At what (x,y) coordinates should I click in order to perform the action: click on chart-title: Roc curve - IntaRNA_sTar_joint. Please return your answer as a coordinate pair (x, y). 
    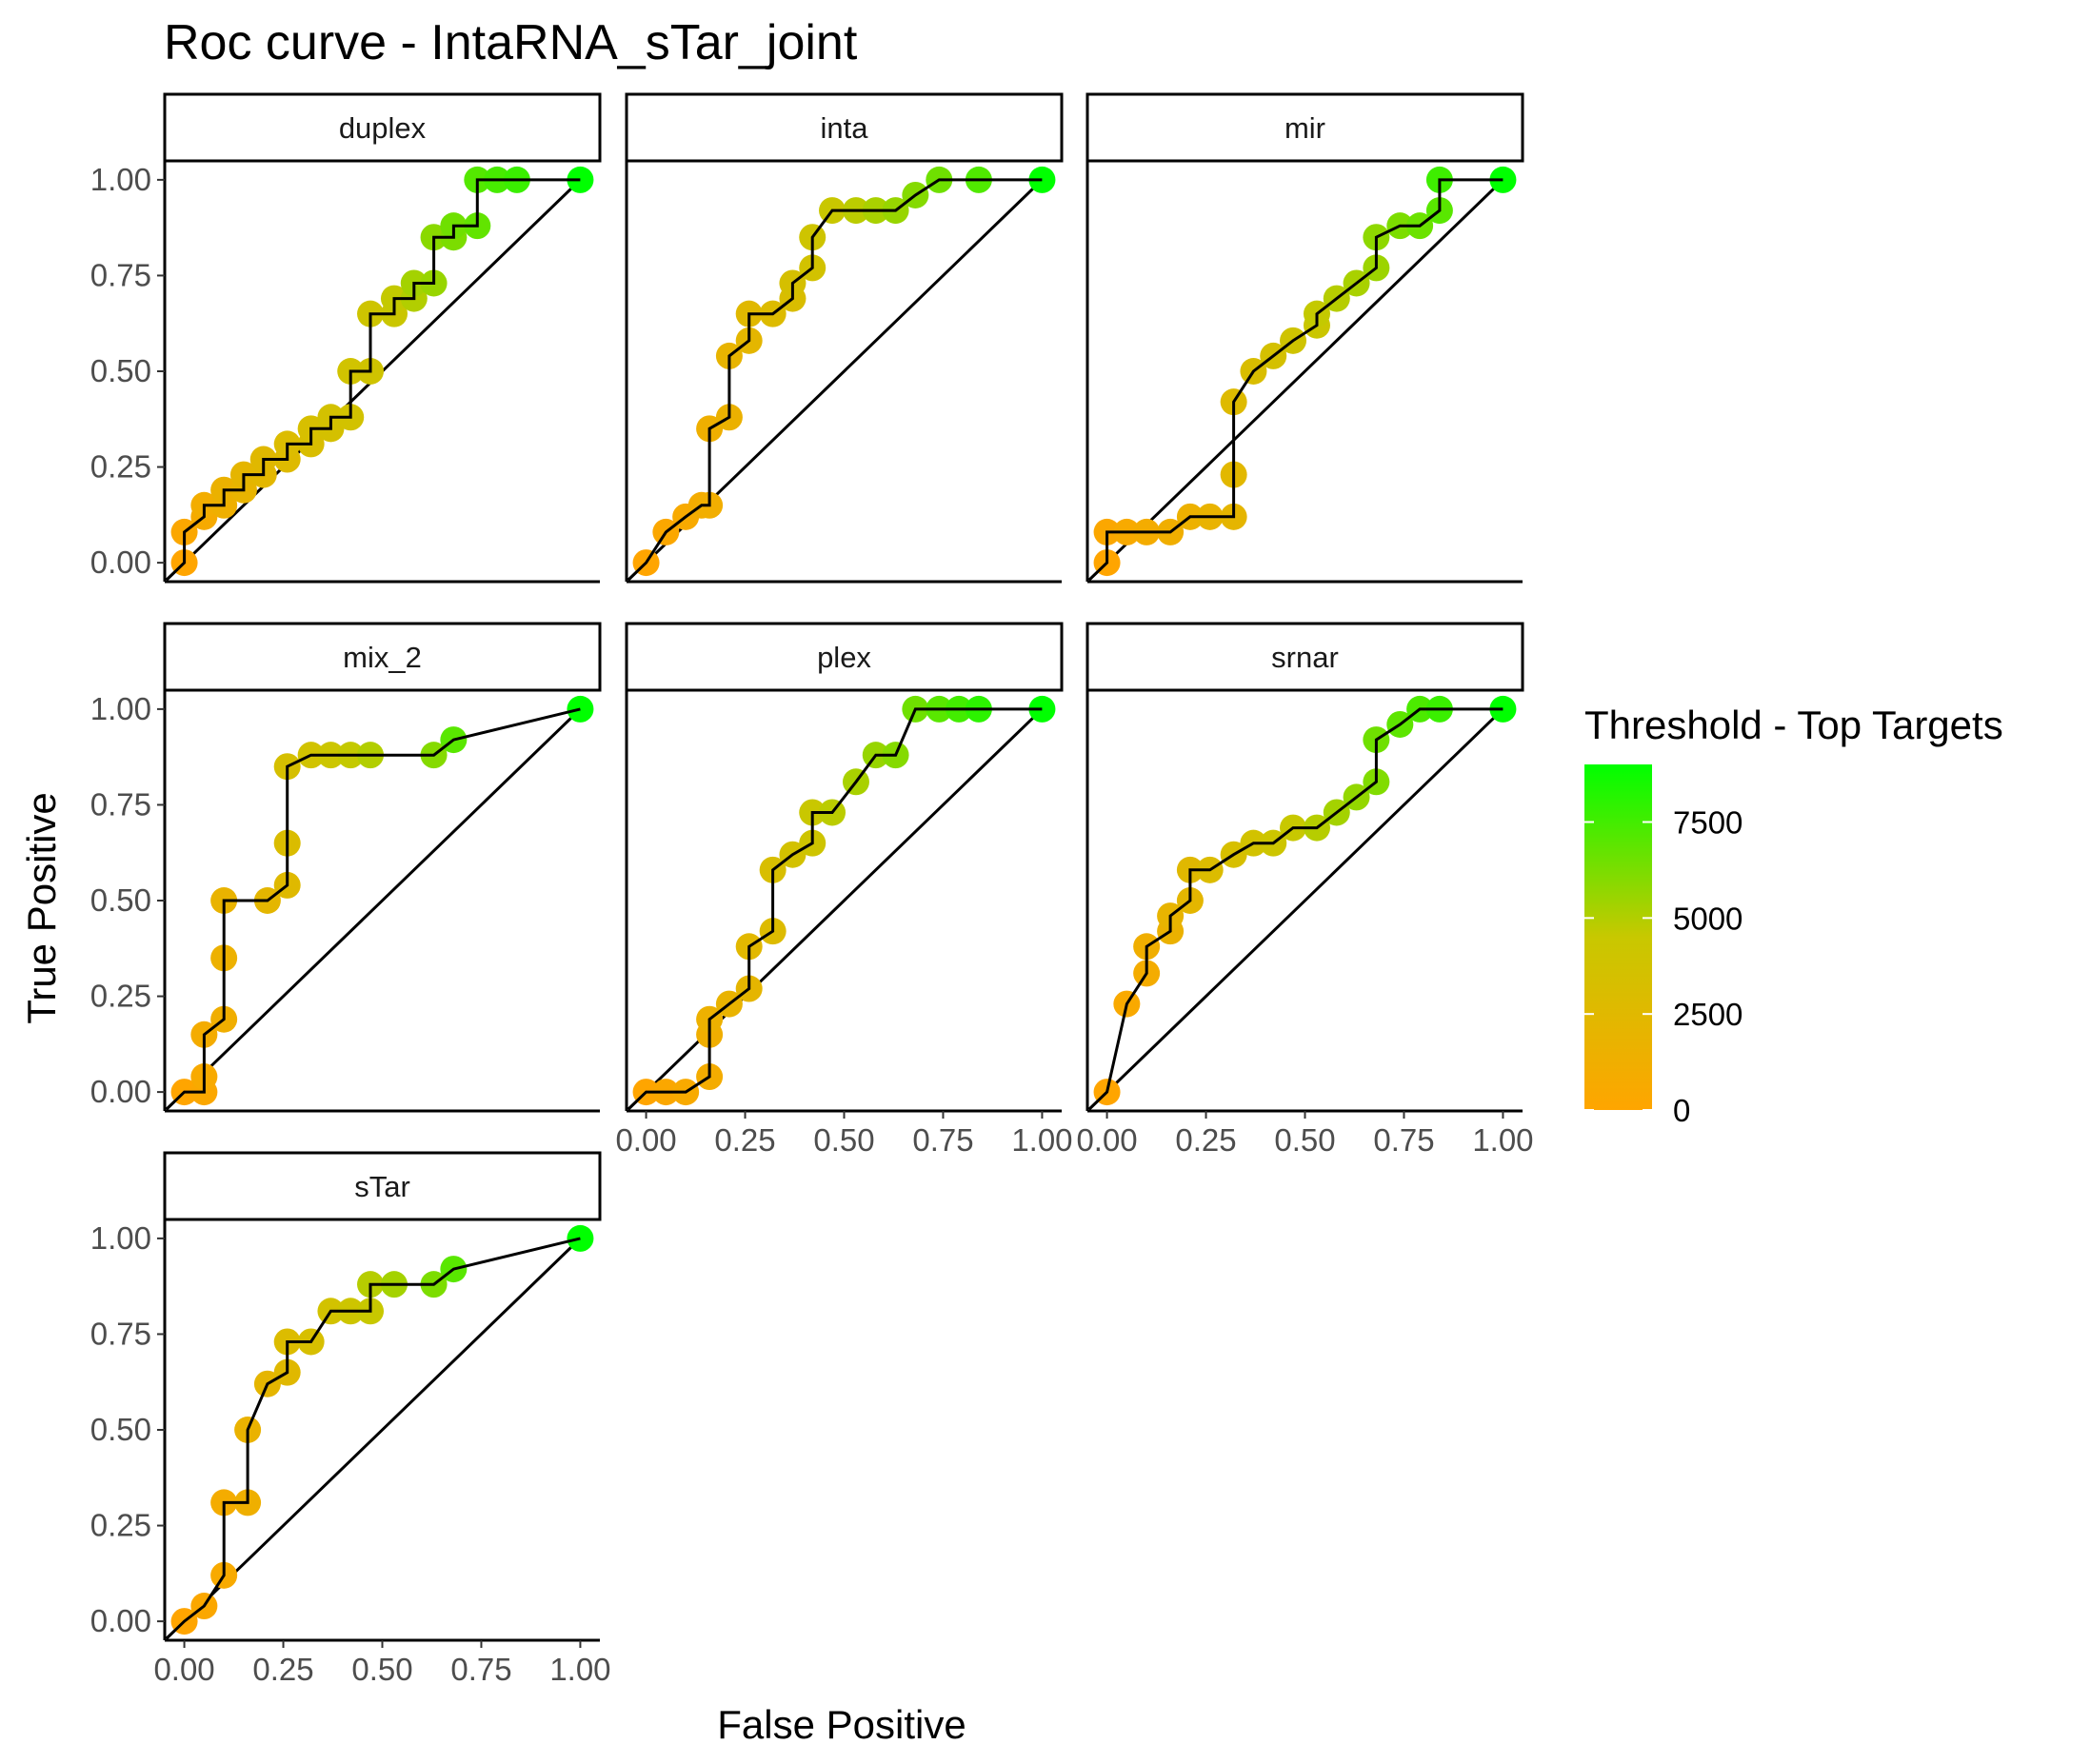
    Looking at the image, I should click on (511, 42).